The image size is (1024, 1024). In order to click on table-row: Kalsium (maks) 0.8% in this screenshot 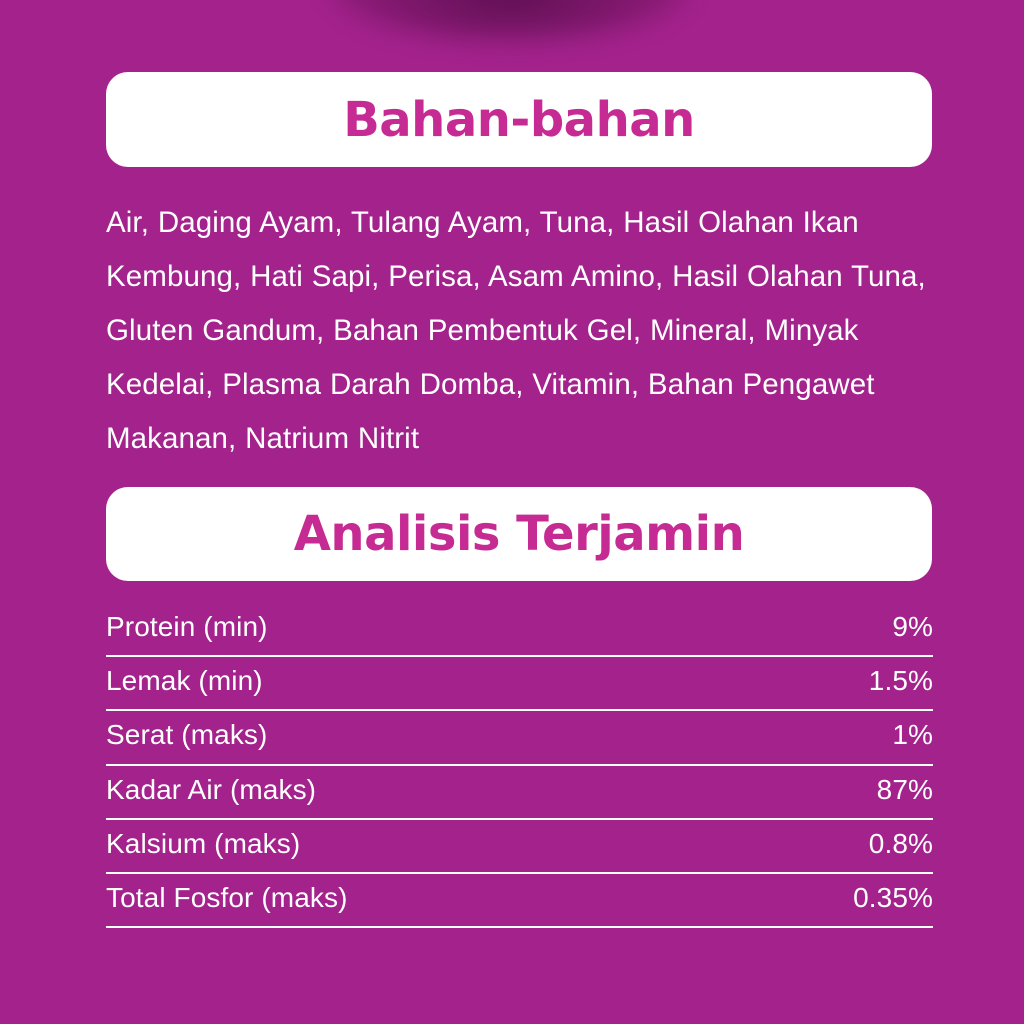, I will do `click(519, 847)`.